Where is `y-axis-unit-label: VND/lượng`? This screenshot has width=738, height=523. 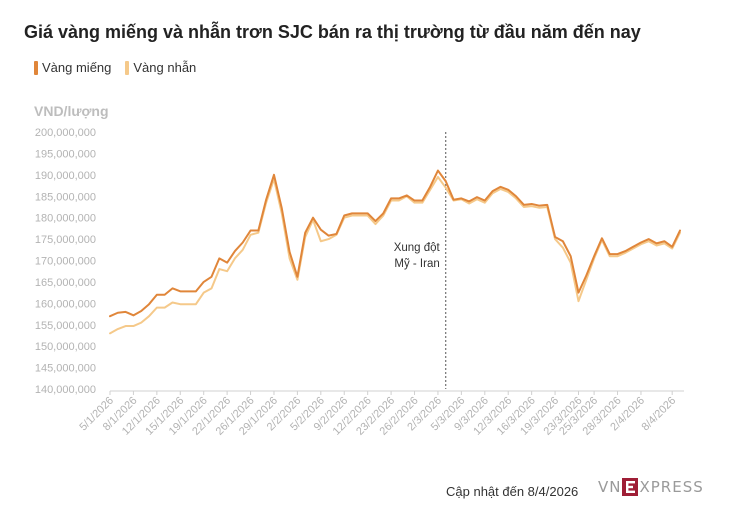
y-axis-unit-label: VND/lượng is located at coordinates (71, 111).